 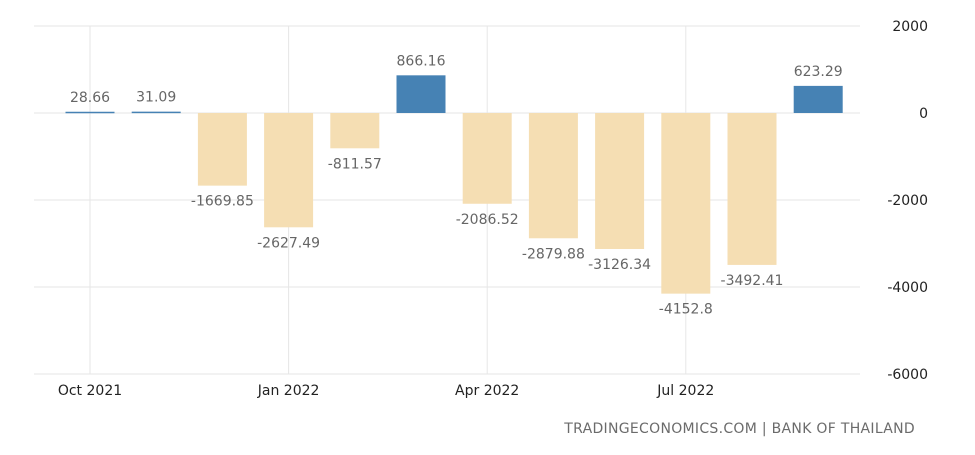 What do you see at coordinates (907, 201) in the screenshot?
I see `y-tick-label: -2000` at bounding box center [907, 201].